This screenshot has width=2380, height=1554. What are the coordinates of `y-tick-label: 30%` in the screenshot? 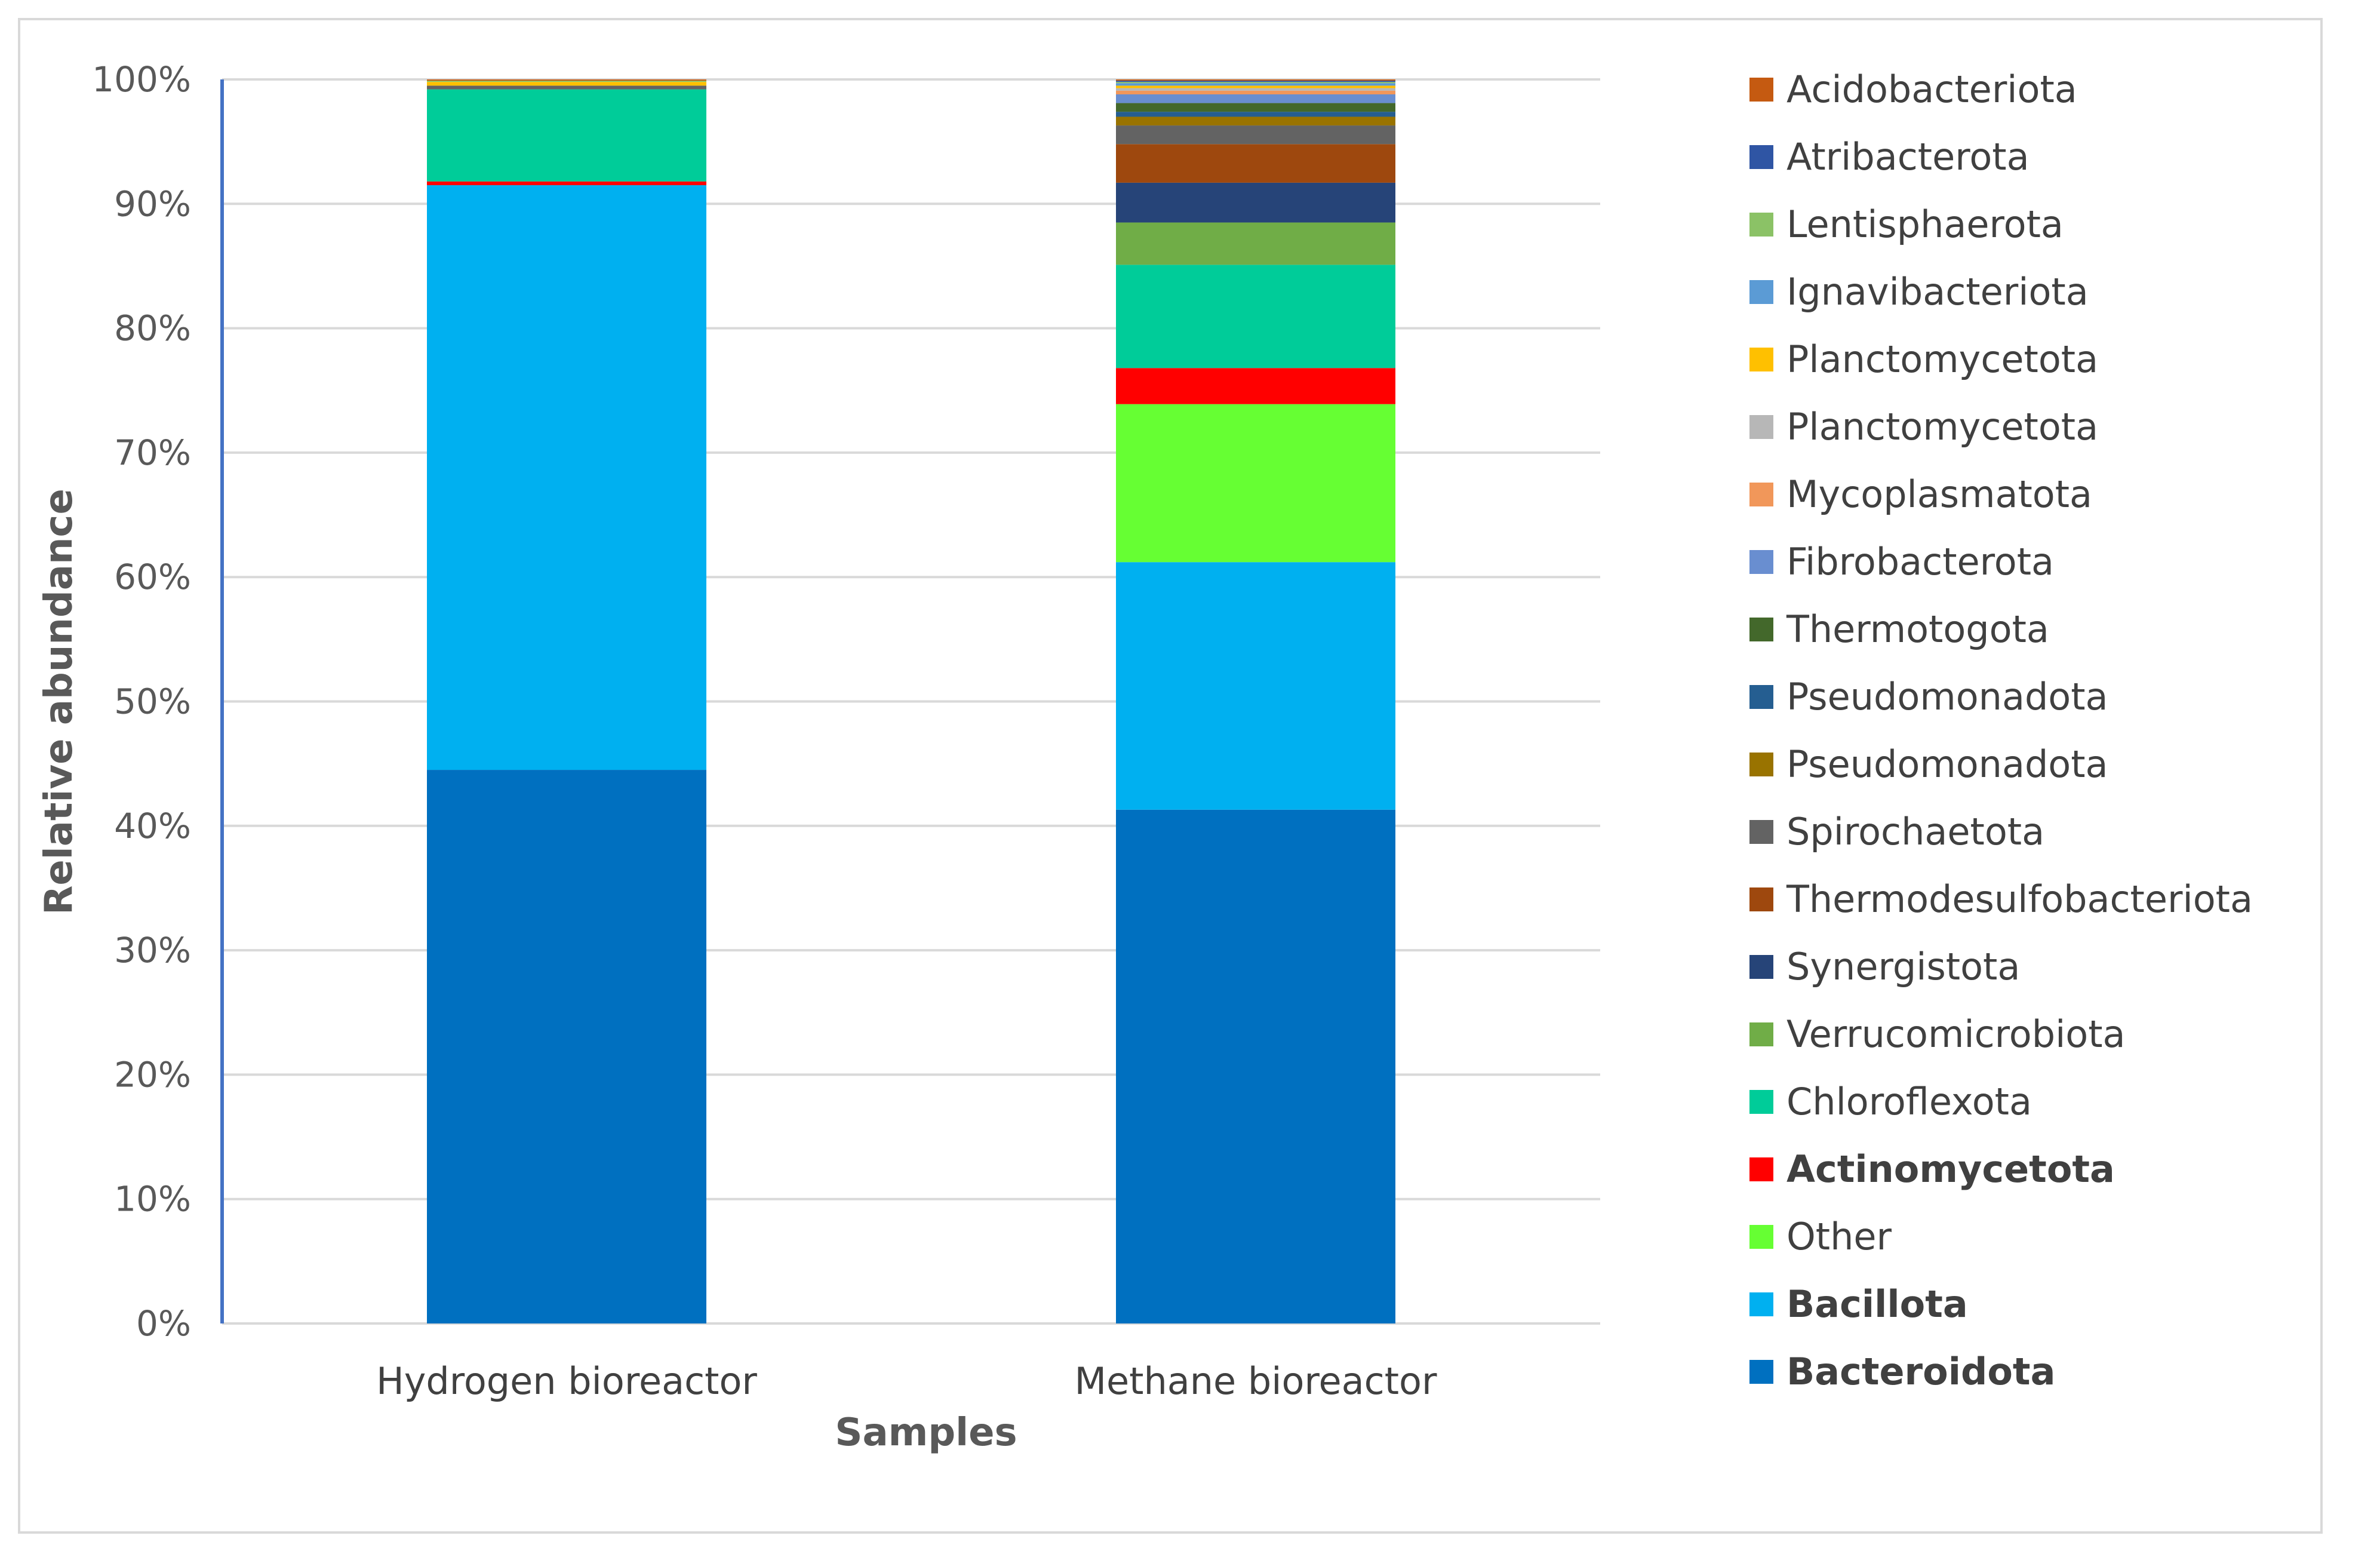 It's located at (152, 951).